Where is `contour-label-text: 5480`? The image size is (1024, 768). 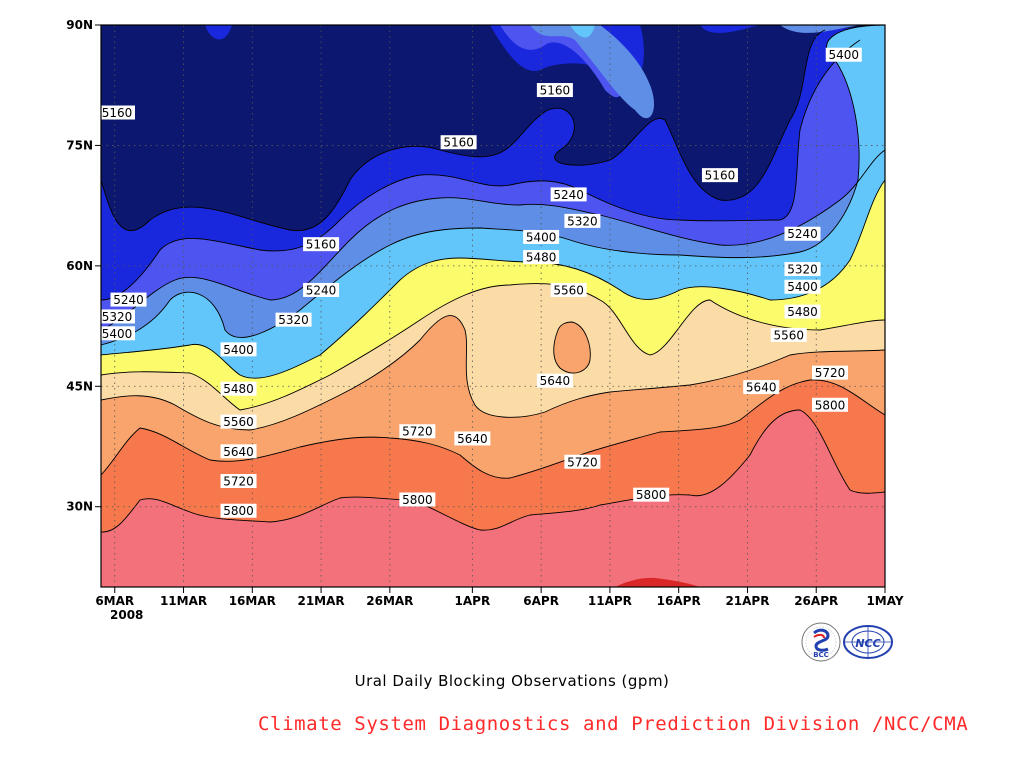 contour-label-text: 5480 is located at coordinates (238, 389).